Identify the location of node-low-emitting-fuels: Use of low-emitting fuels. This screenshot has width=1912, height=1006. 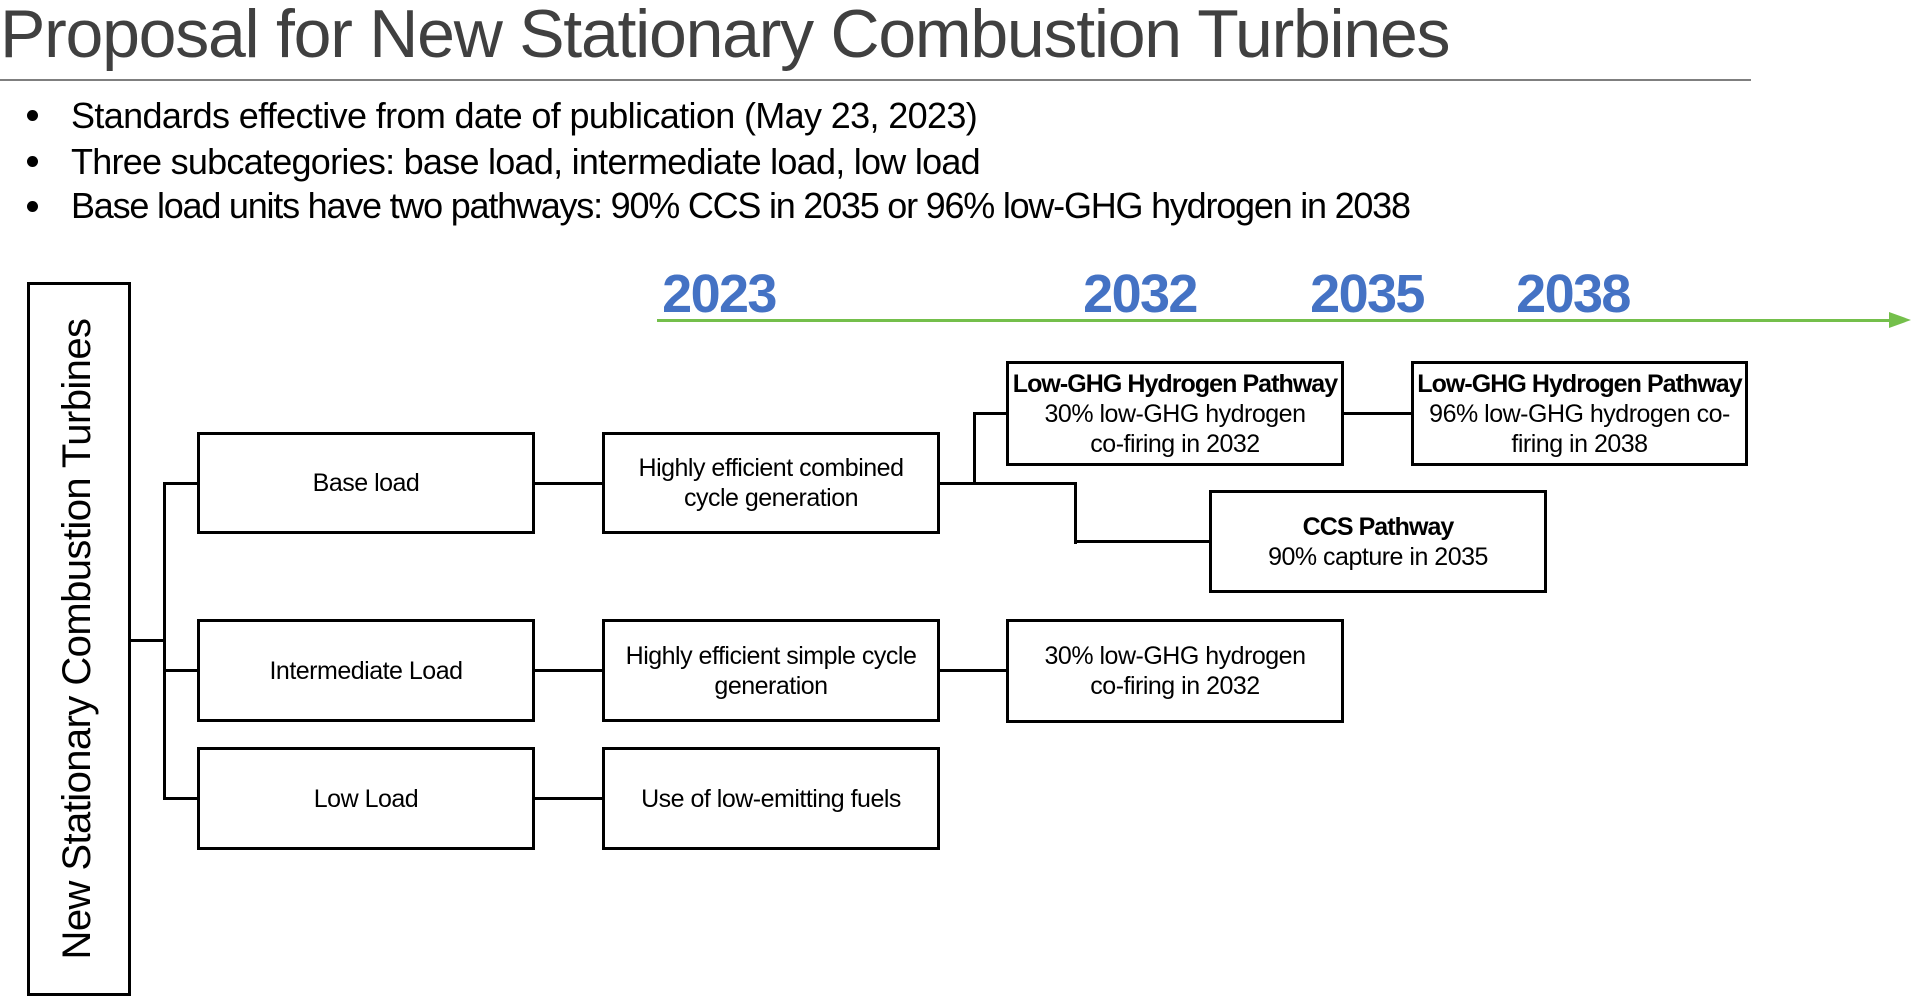
(771, 798).